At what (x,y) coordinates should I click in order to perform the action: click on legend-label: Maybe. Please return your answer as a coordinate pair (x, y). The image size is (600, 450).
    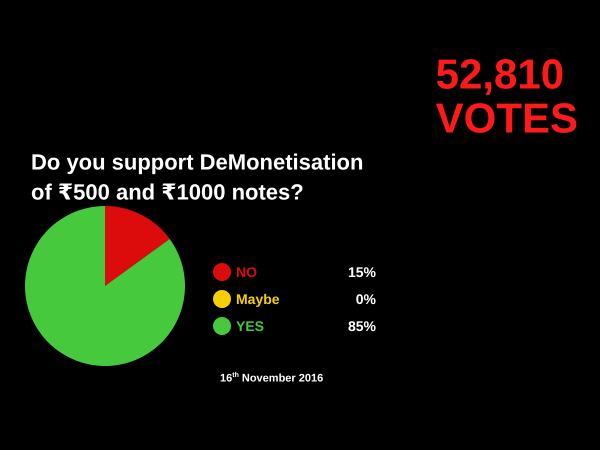
    Looking at the image, I should click on (258, 299).